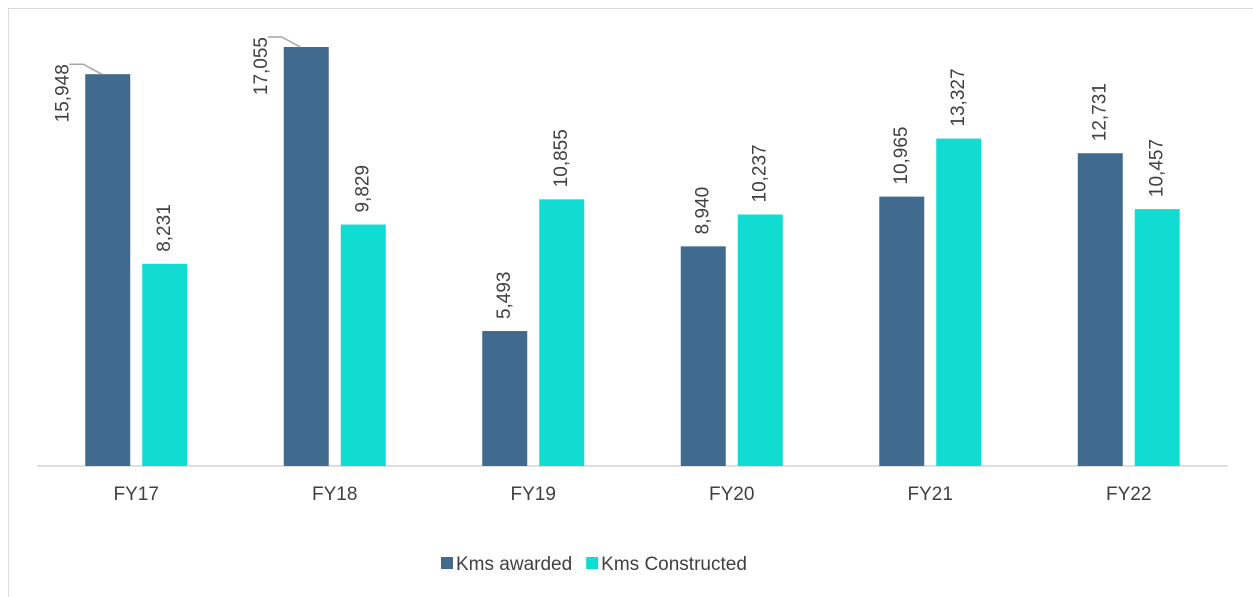 This screenshot has width=1253, height=597. Describe the element at coordinates (164, 228) in the screenshot. I see `data-label: 8,231` at that location.